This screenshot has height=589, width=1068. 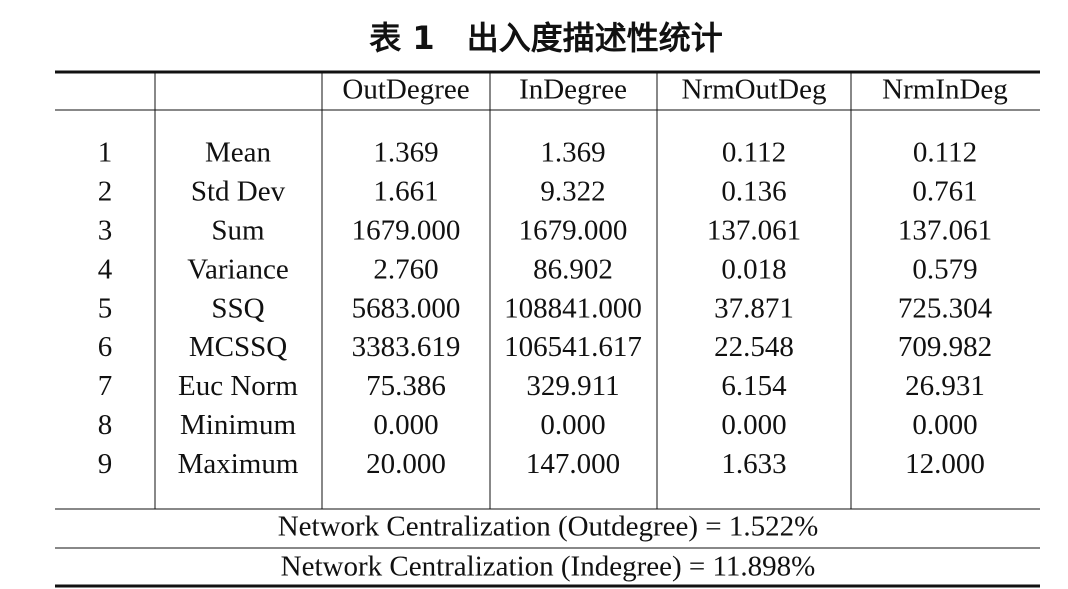 What do you see at coordinates (573, 269) in the screenshot?
I see `cell: 86.902` at bounding box center [573, 269].